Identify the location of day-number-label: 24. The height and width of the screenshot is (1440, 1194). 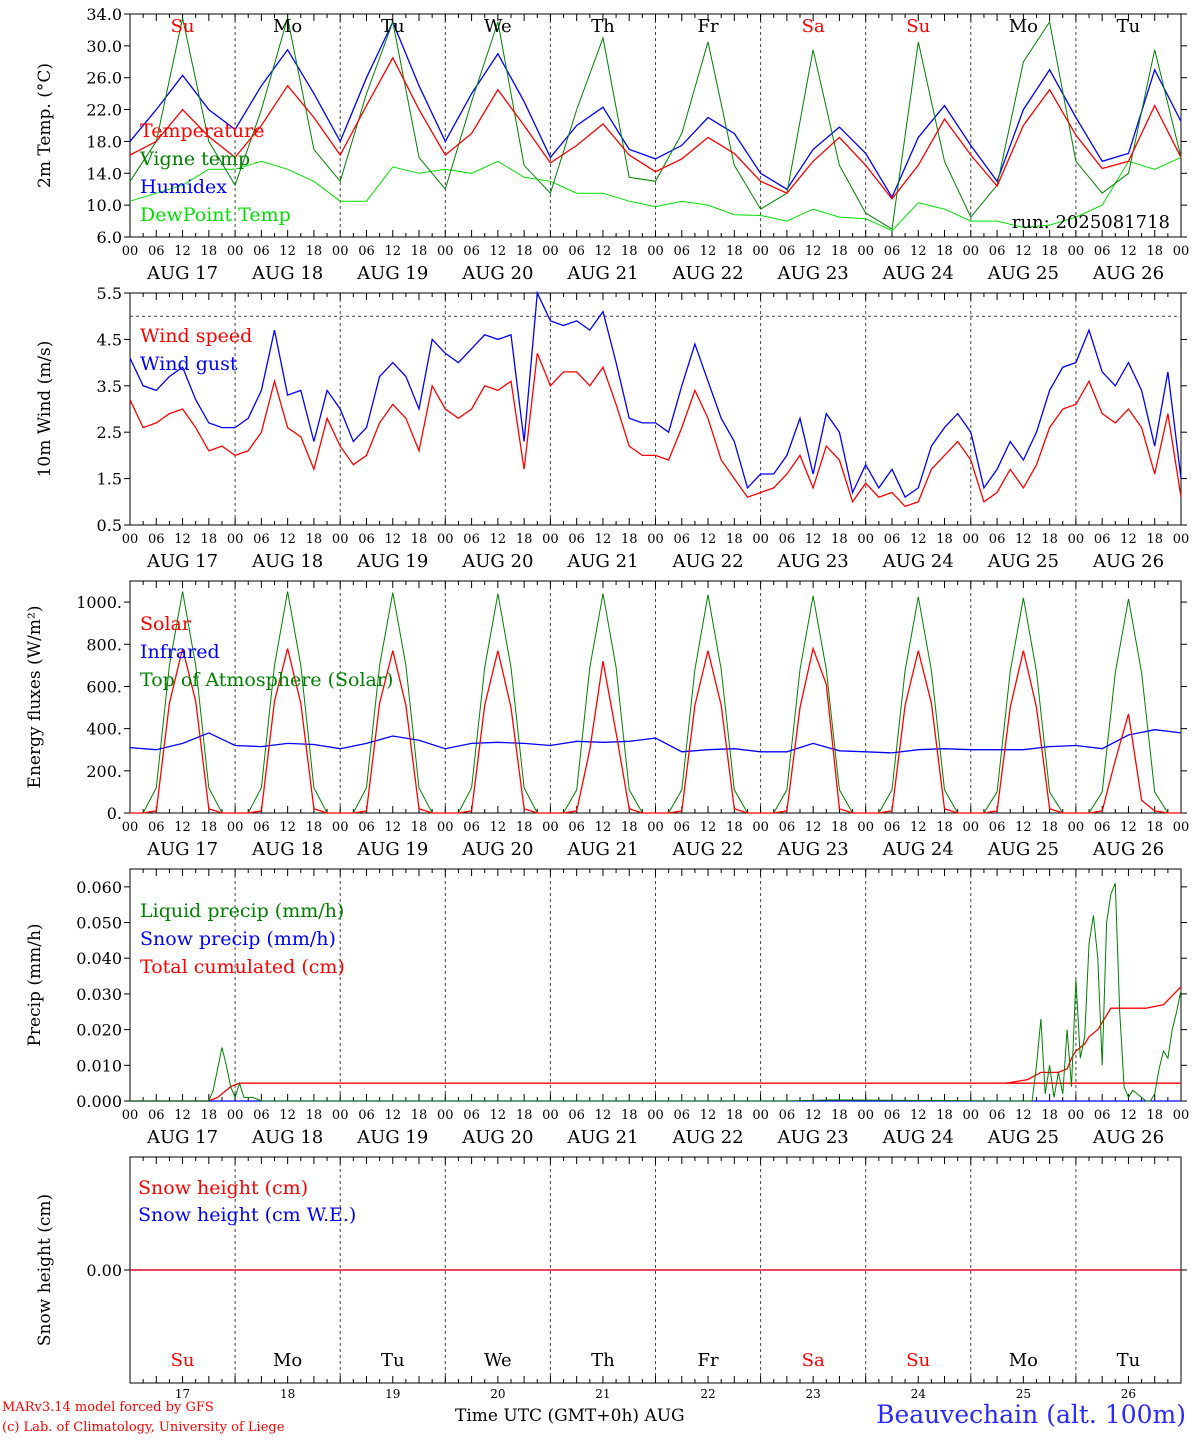
(919, 1394).